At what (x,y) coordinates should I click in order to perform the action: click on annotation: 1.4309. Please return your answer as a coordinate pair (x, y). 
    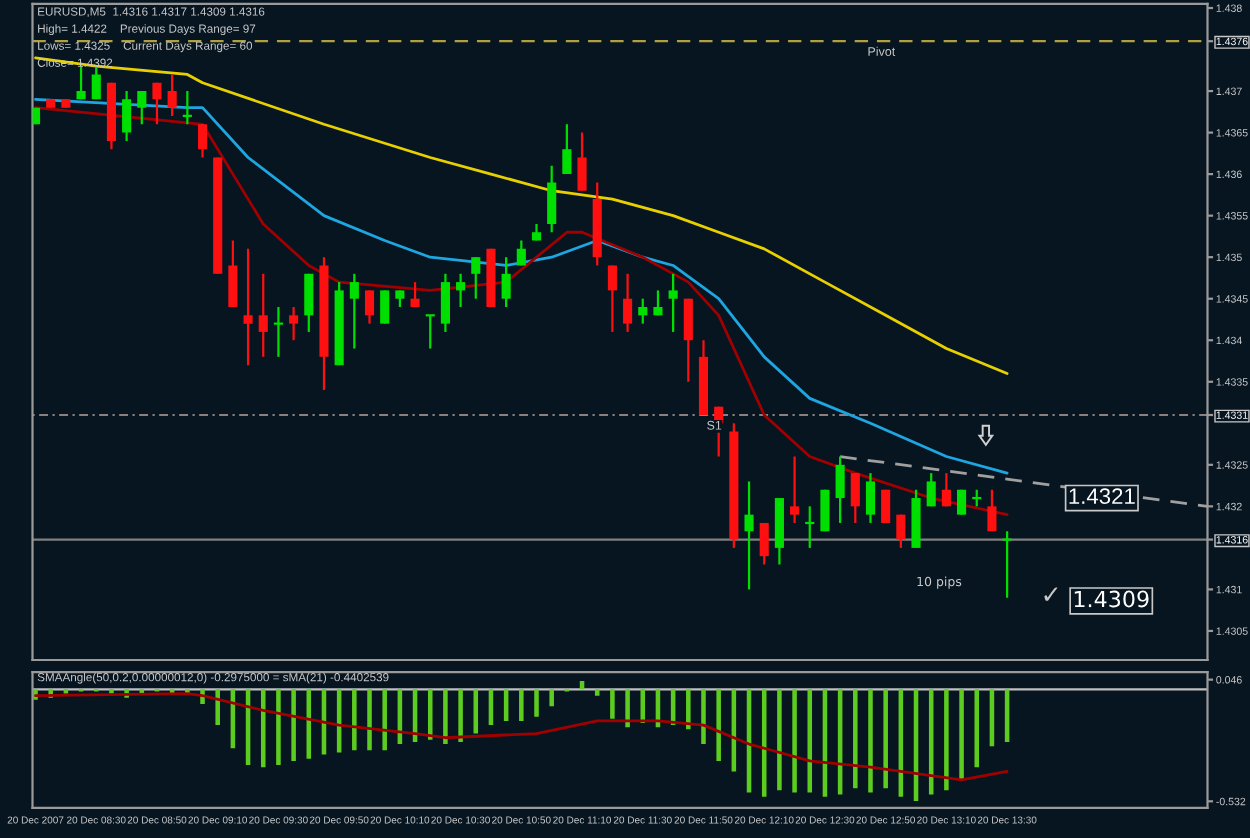
    Looking at the image, I should click on (1111, 599).